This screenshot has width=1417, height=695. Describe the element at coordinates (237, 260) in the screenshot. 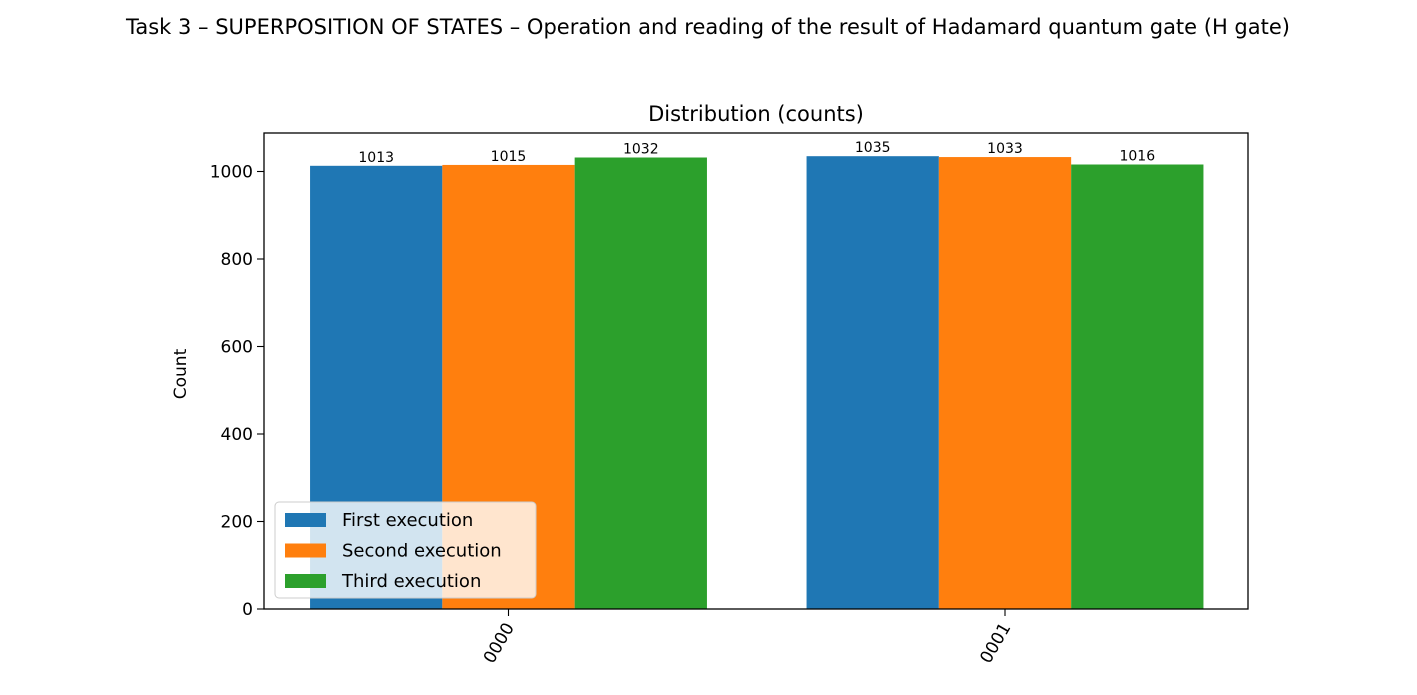

I see `y-tick-label: 800` at that location.